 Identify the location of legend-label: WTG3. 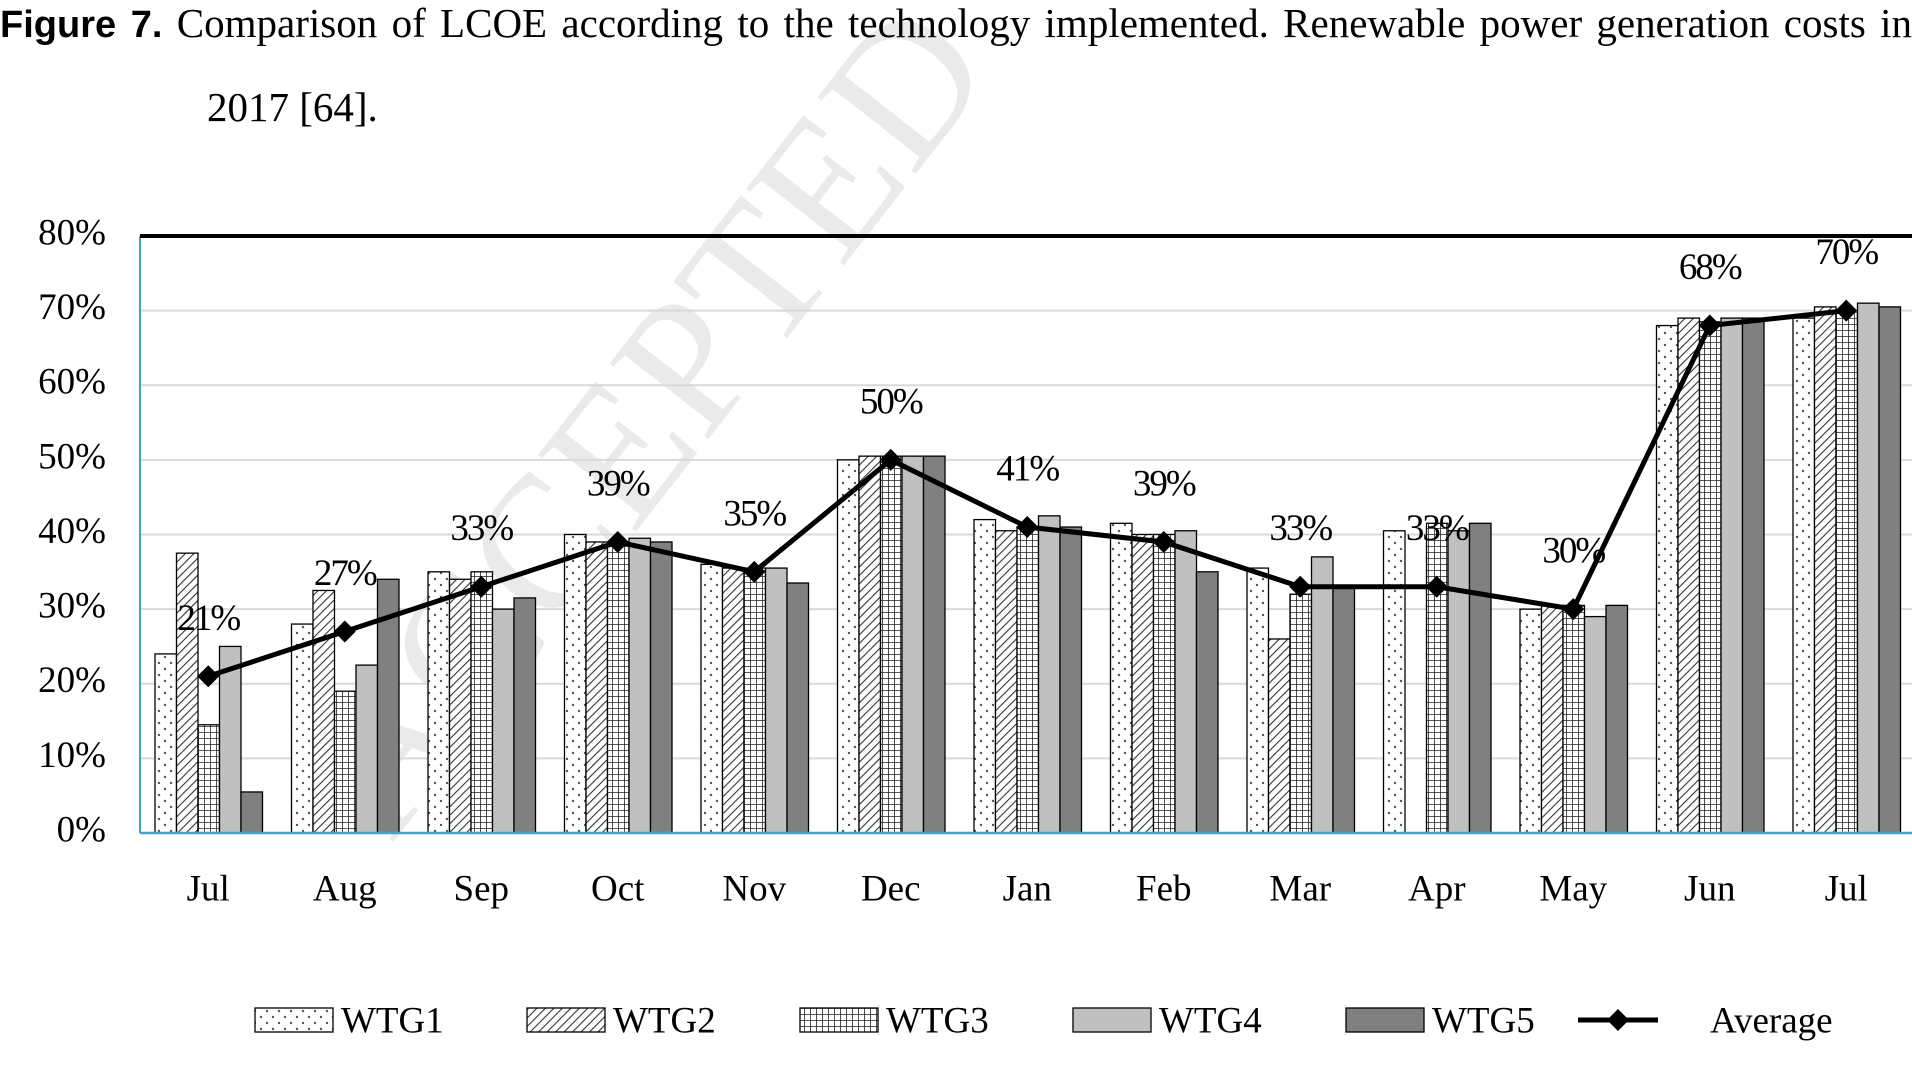
(937, 1020).